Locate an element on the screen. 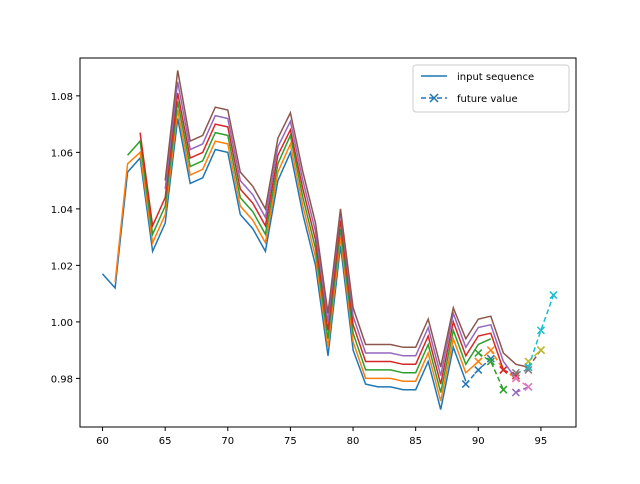 Image resolution: width=640 pixels, height=484 pixels. x-tick-label: 90 is located at coordinates (478, 441).